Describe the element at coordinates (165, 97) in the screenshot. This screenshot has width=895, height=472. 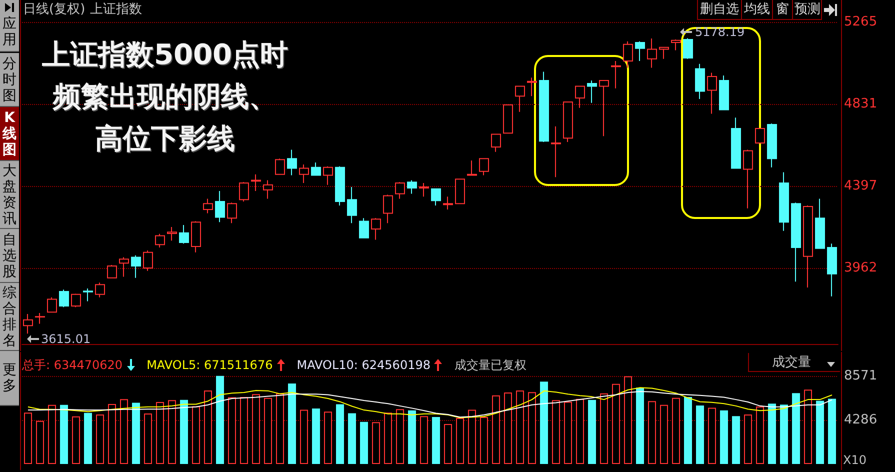
I see `text: 上证指数5000点时频繁出现的阴线、高位下影线` at that location.